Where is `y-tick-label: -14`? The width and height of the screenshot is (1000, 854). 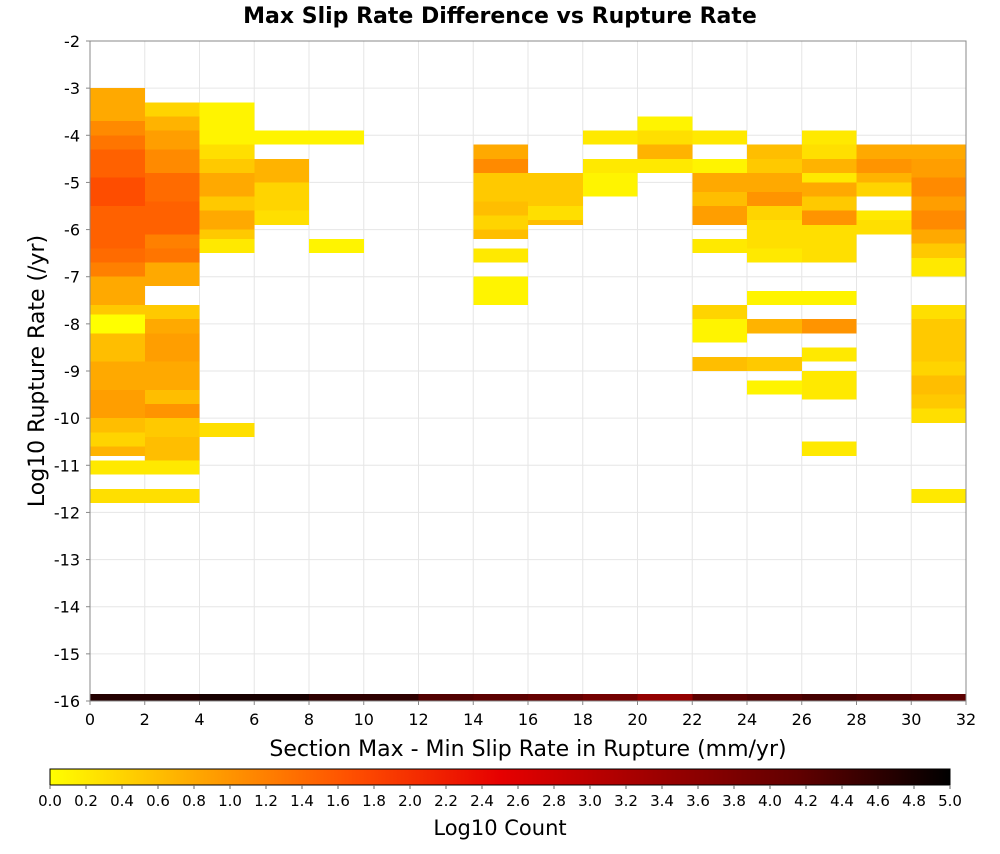 y-tick-label: -14 is located at coordinates (67, 607).